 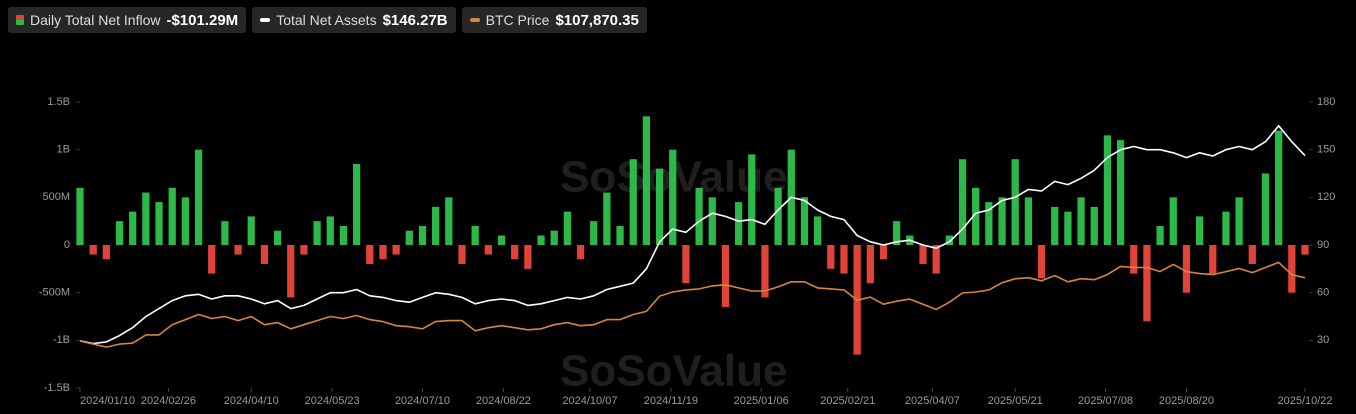 I want to click on x-tick-label: 2025/08/20, so click(x=1186, y=401).